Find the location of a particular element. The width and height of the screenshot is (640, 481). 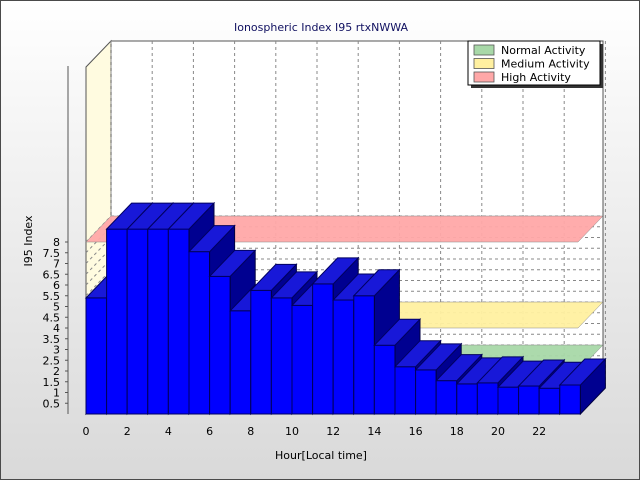

y-tick-label: 7 is located at coordinates (56, 264).